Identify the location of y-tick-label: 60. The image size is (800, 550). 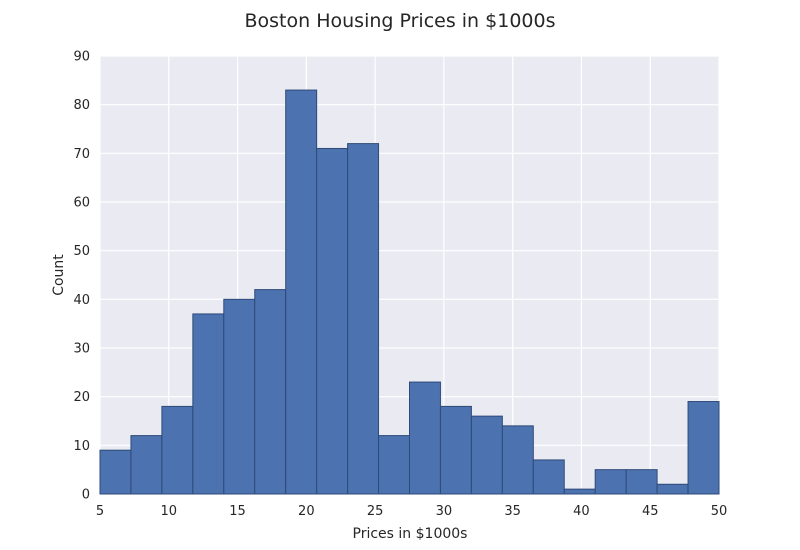
(81, 203).